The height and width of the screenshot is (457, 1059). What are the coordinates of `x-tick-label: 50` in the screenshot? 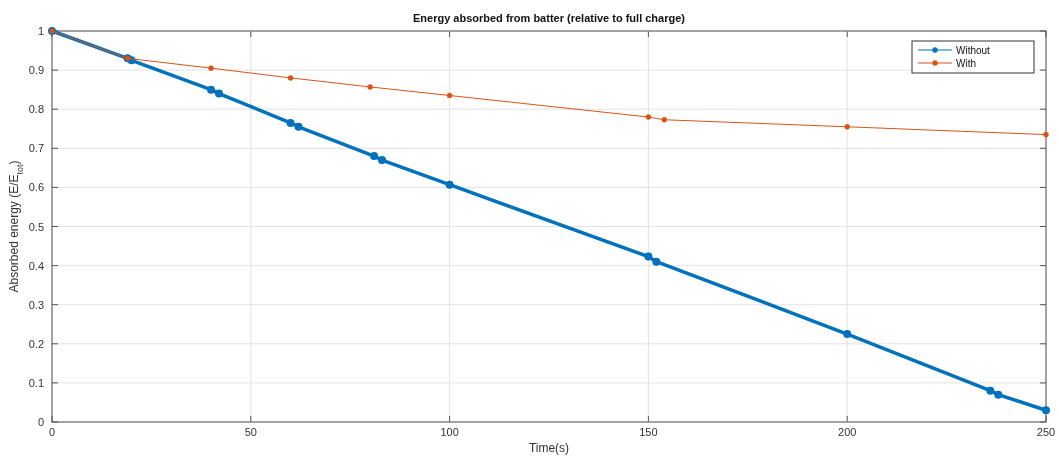 It's located at (250, 432).